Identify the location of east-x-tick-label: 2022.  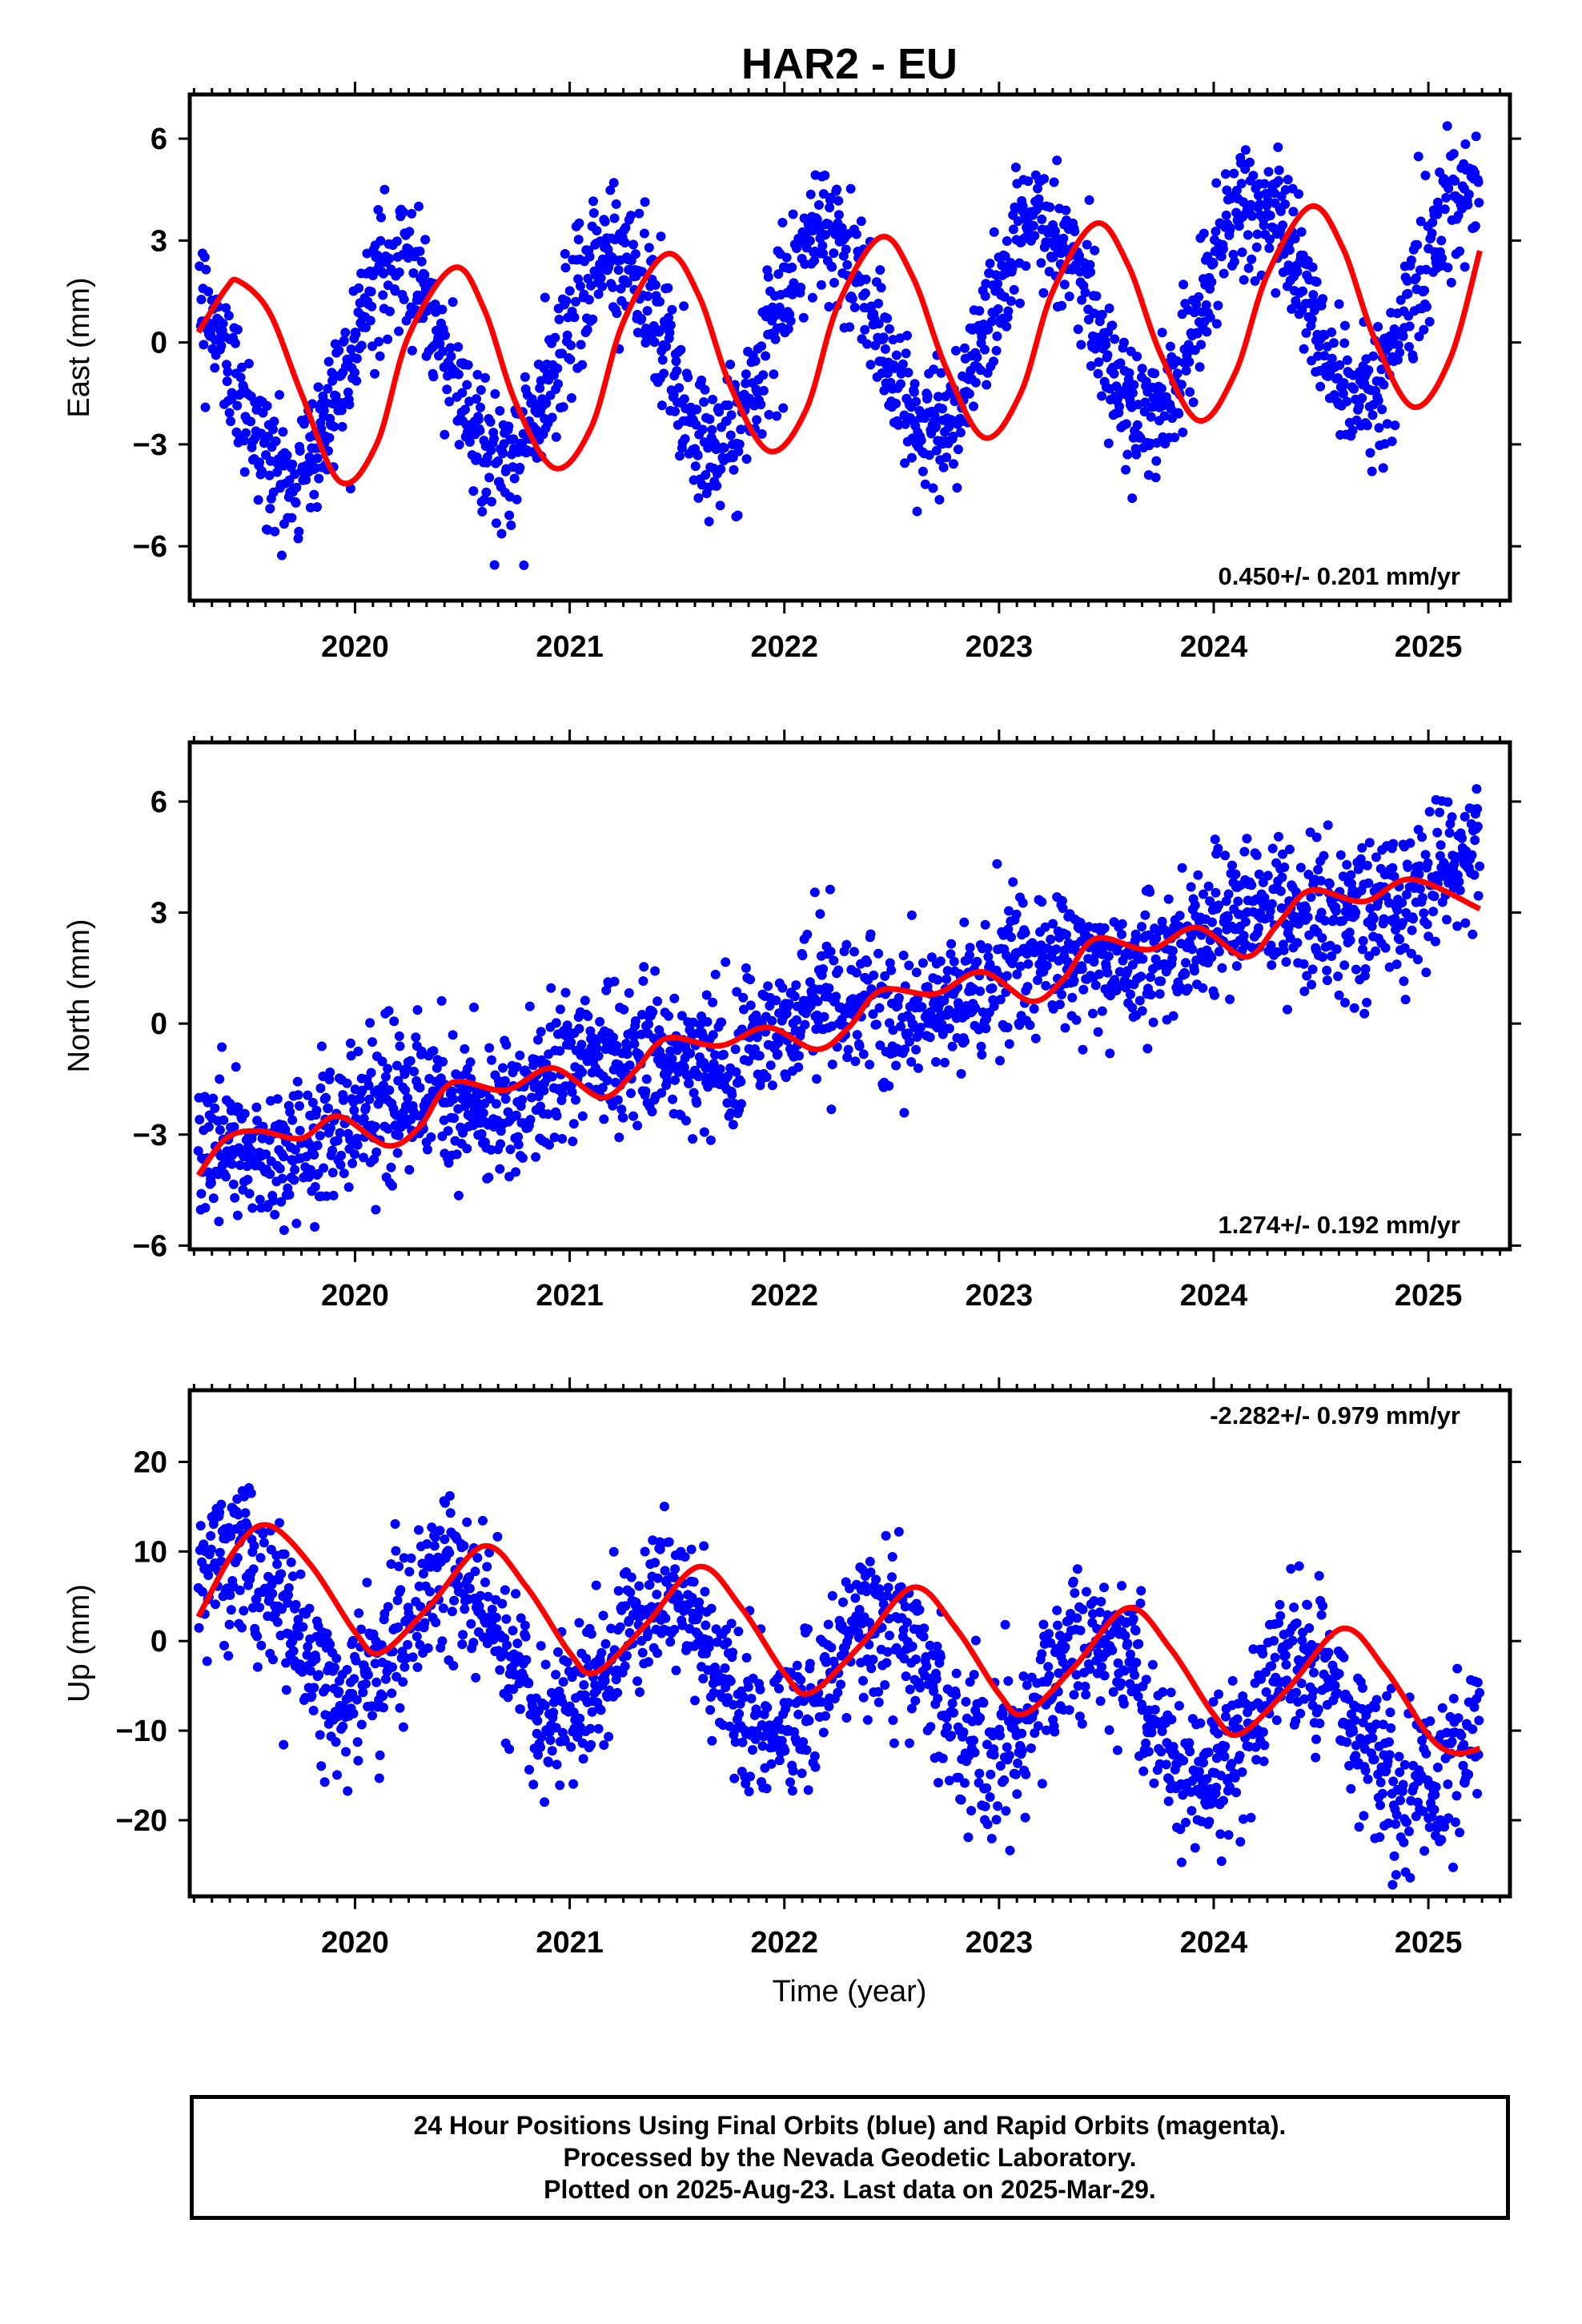
(784, 647).